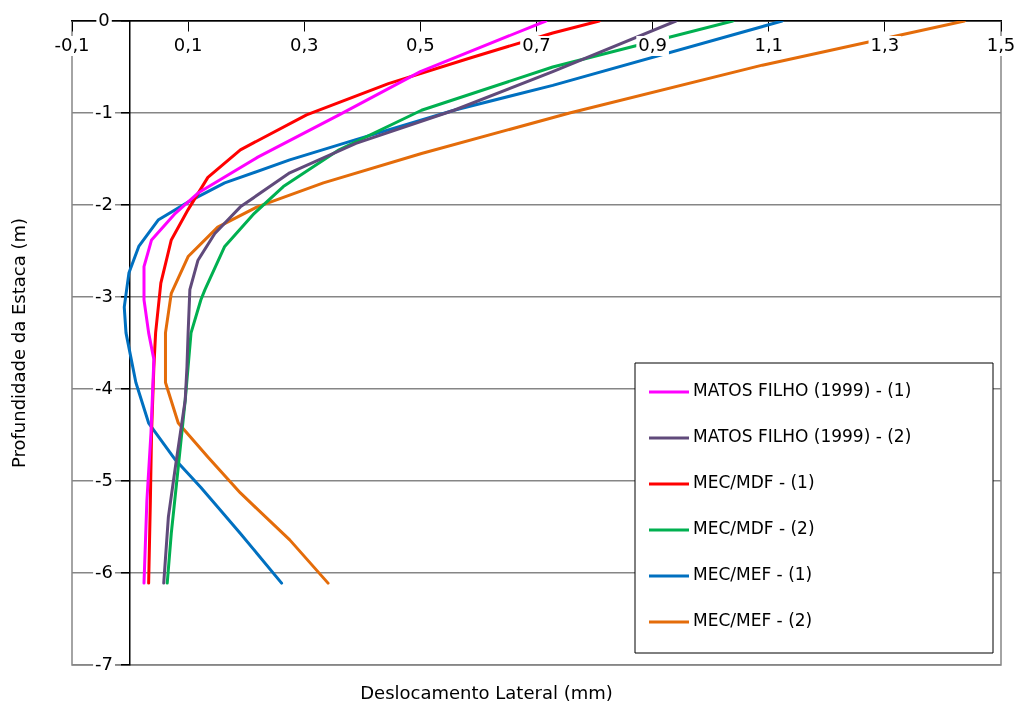 Image resolution: width=1033 pixels, height=716 pixels. I want to click on x-tick-label: 0,7, so click(536, 44).